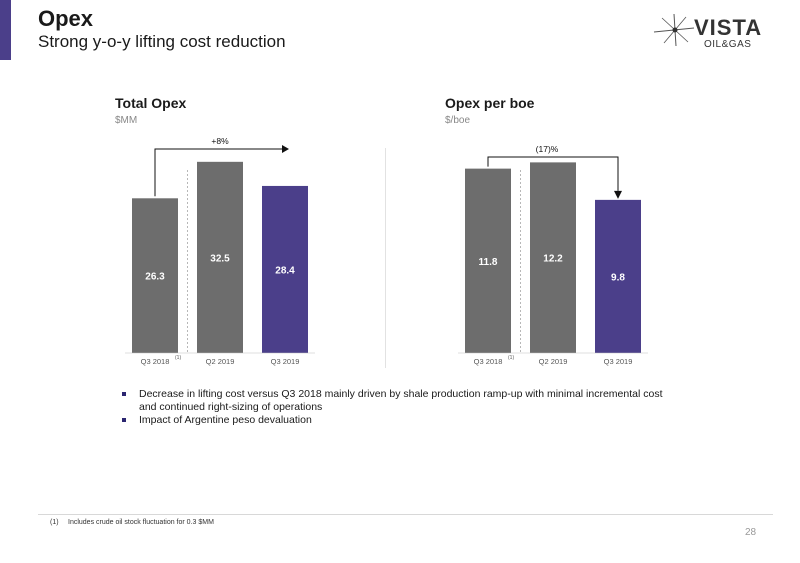  I want to click on data-label: 26.3, so click(155, 277).